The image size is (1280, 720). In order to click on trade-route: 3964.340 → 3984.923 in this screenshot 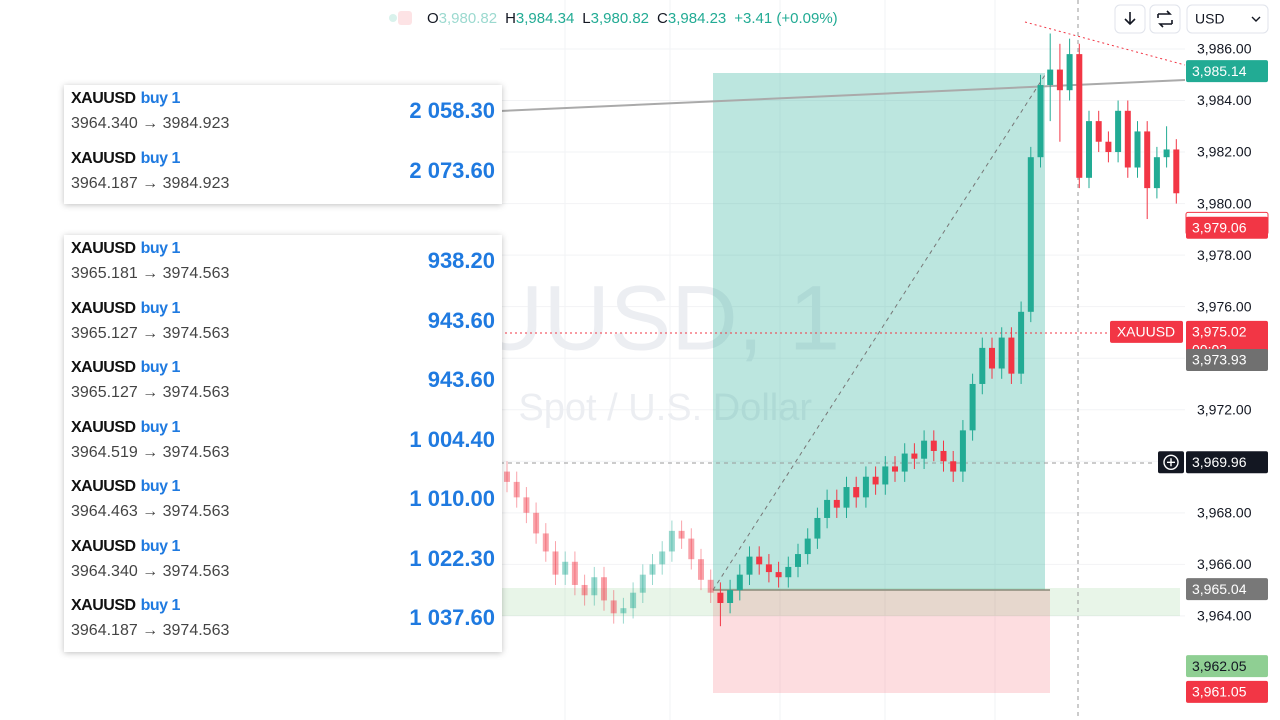, I will do `click(150, 123)`.